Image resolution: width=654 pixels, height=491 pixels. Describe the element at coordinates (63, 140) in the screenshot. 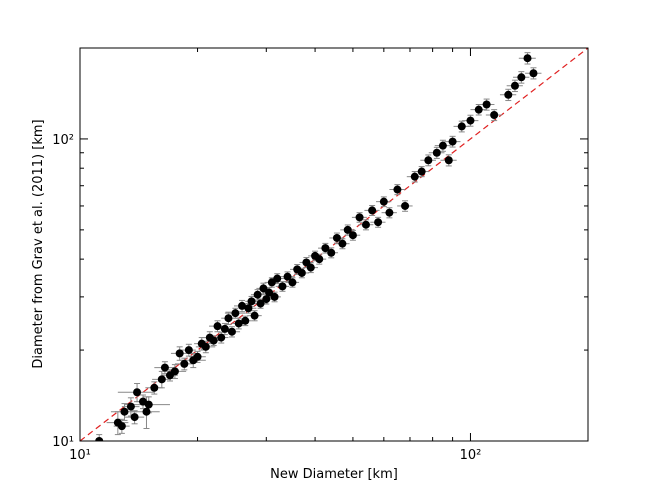

I see `y-tick-label: 10²` at that location.